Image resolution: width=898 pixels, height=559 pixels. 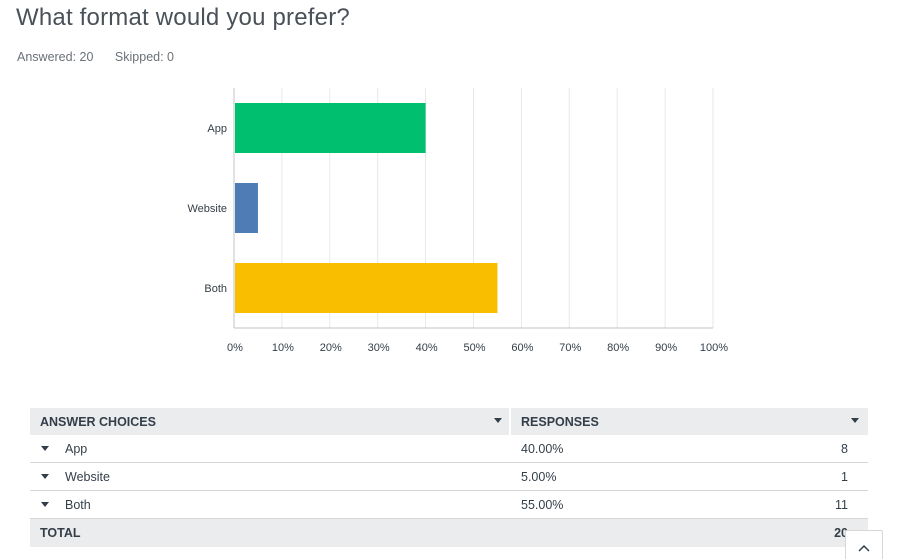 I want to click on response-percent: 5.00%, so click(x=539, y=476).